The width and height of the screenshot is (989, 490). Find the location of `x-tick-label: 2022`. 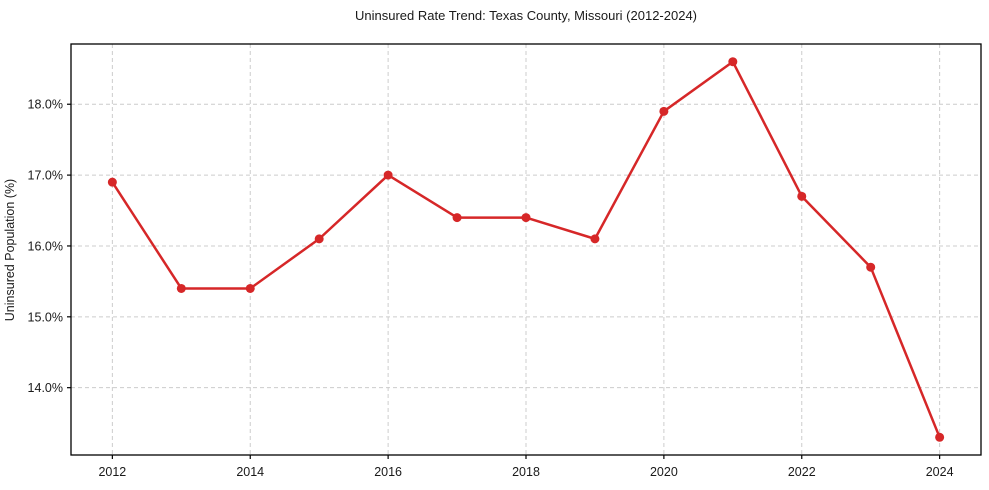

x-tick-label: 2022 is located at coordinates (802, 472).